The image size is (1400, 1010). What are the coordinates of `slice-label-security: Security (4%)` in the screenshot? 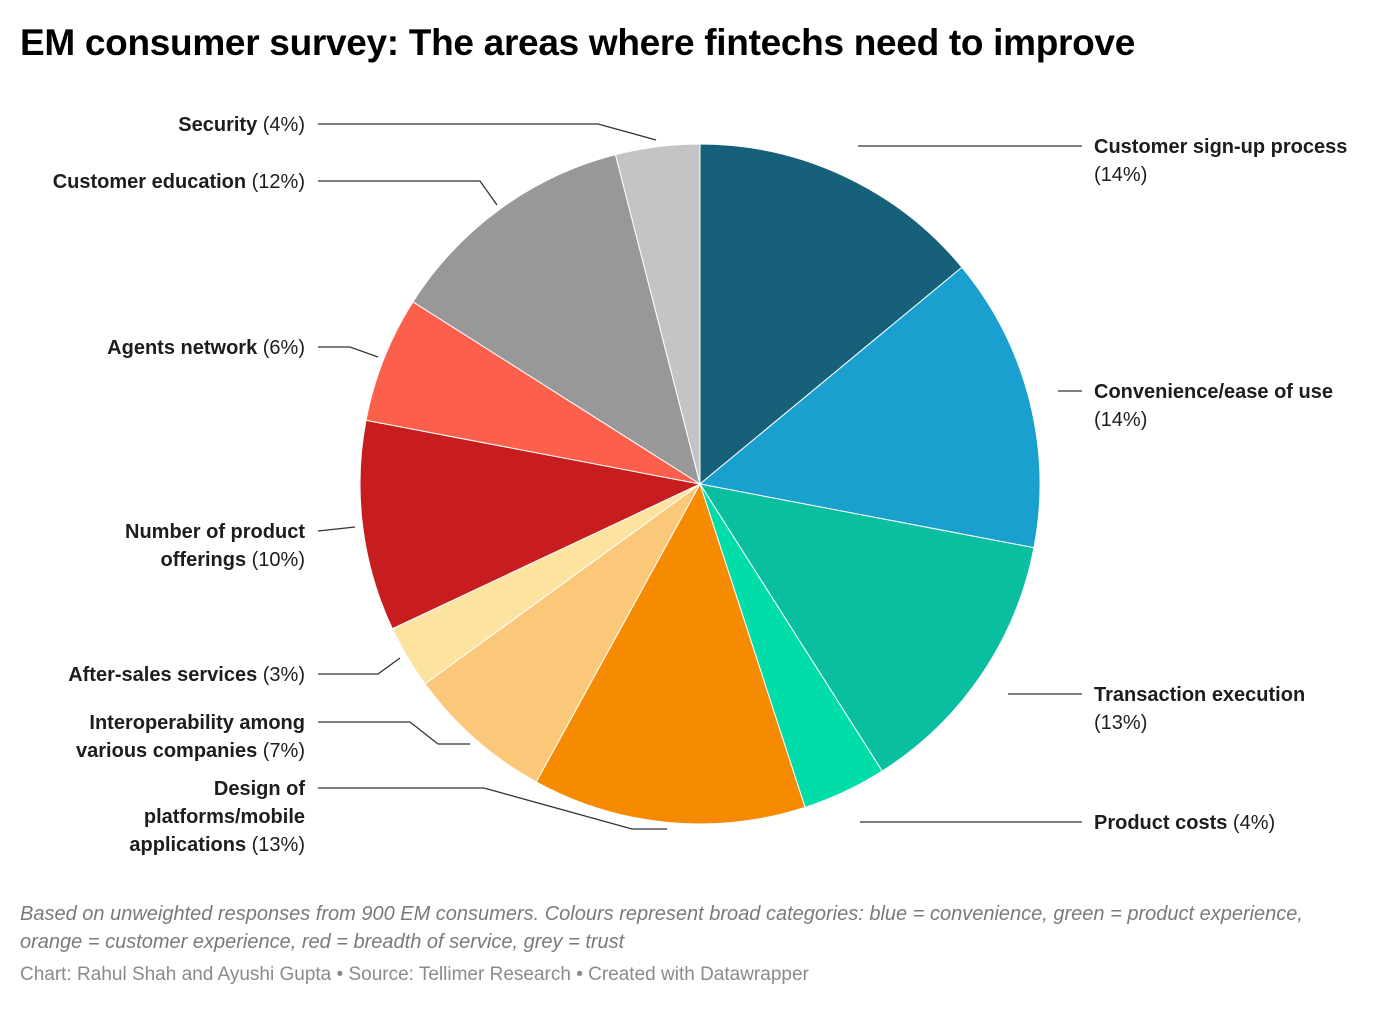 It's located at (241, 125).